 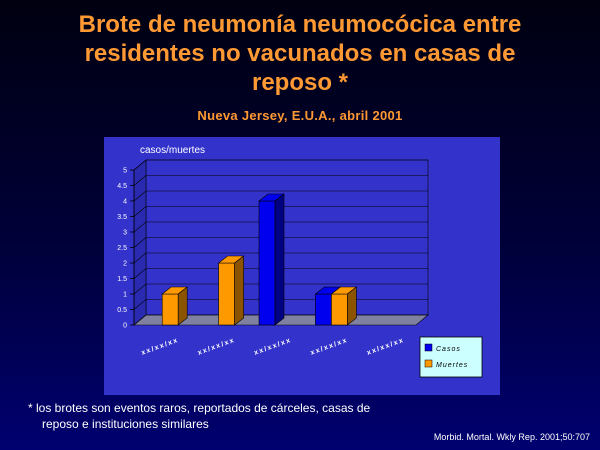 I want to click on y-axis-label: casos/muertes, so click(x=172, y=150).